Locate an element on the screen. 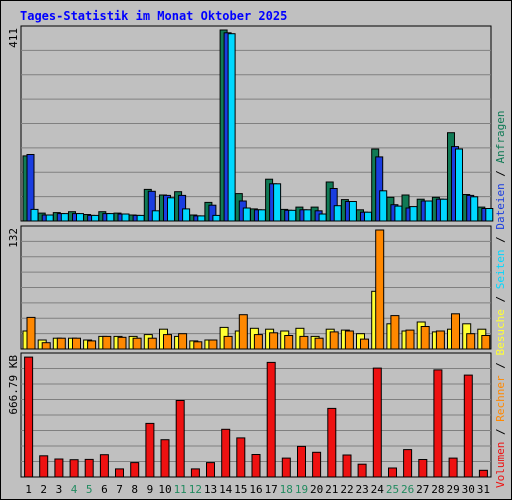 This screenshot has width=512, height=500. legend-segment: Volumen is located at coordinates (500, 465).